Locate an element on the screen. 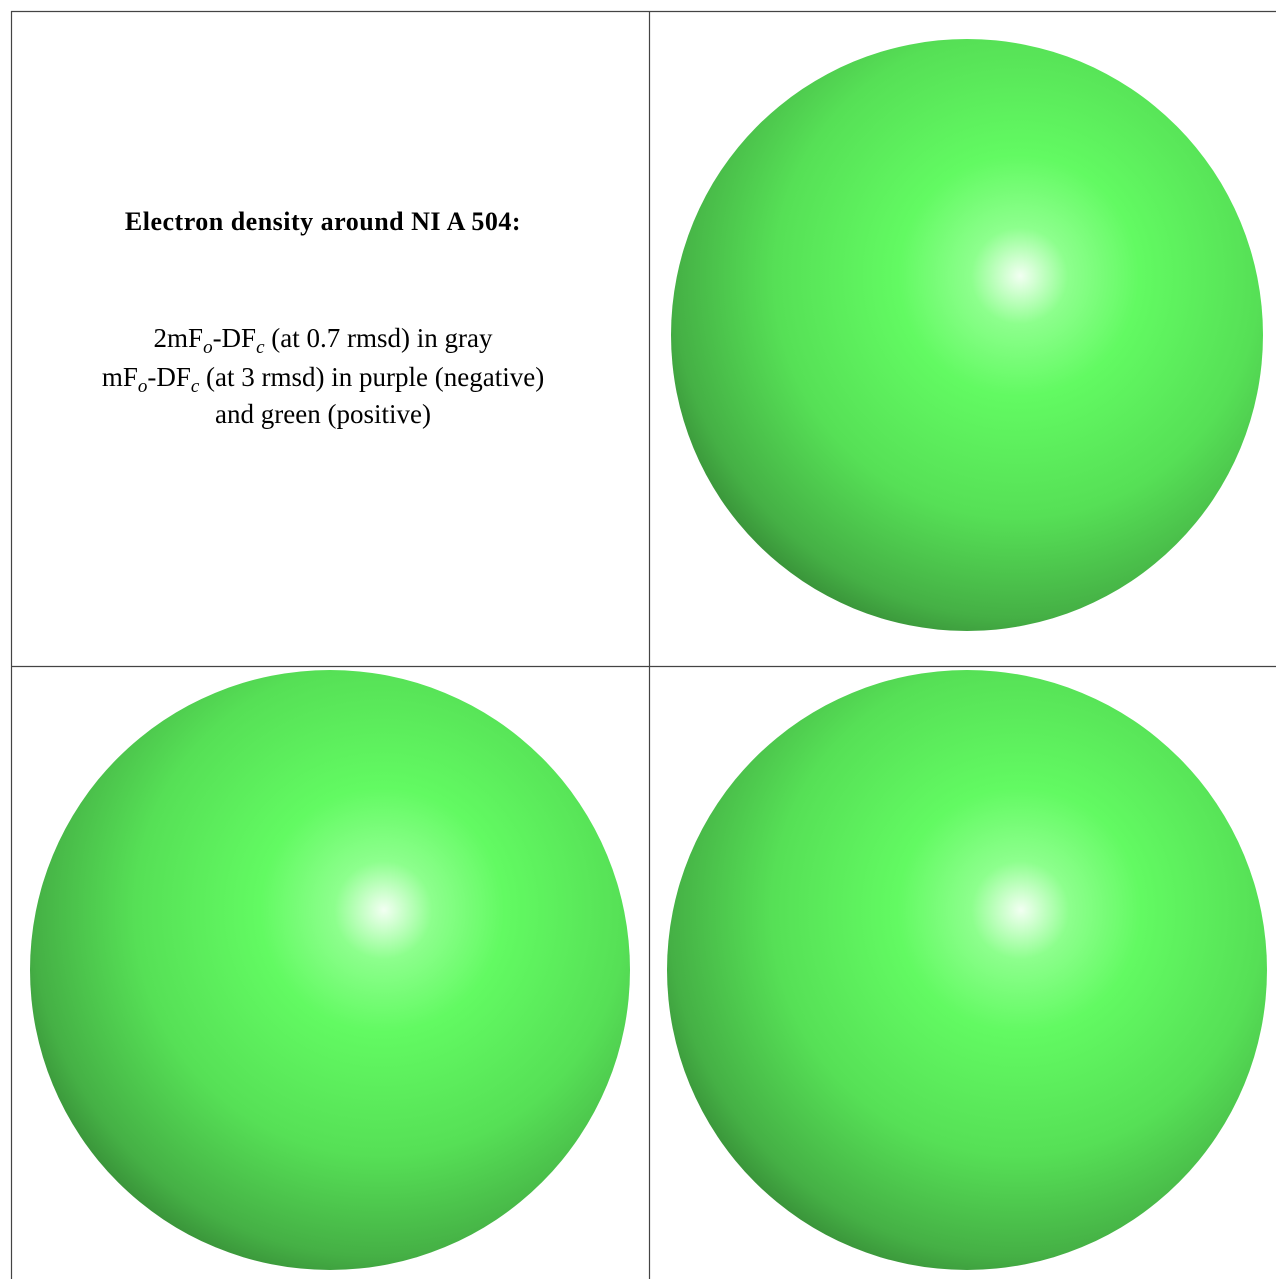 The image size is (1276, 1284). caption-text: 2mF is located at coordinates (179, 338).